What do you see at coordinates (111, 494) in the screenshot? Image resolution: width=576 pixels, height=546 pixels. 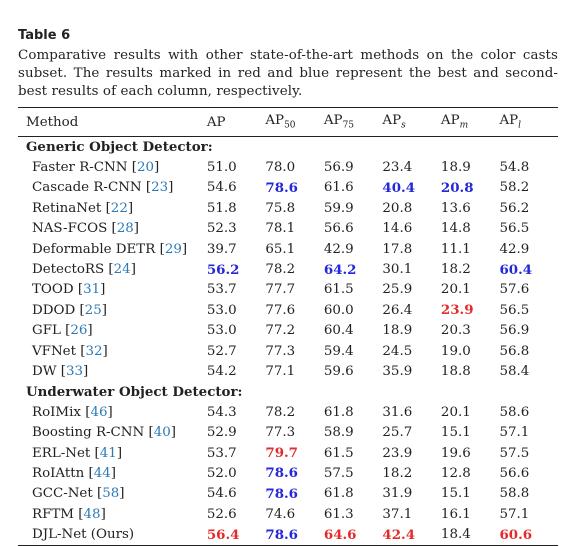 I see `citation-link: 58` at bounding box center [111, 494].